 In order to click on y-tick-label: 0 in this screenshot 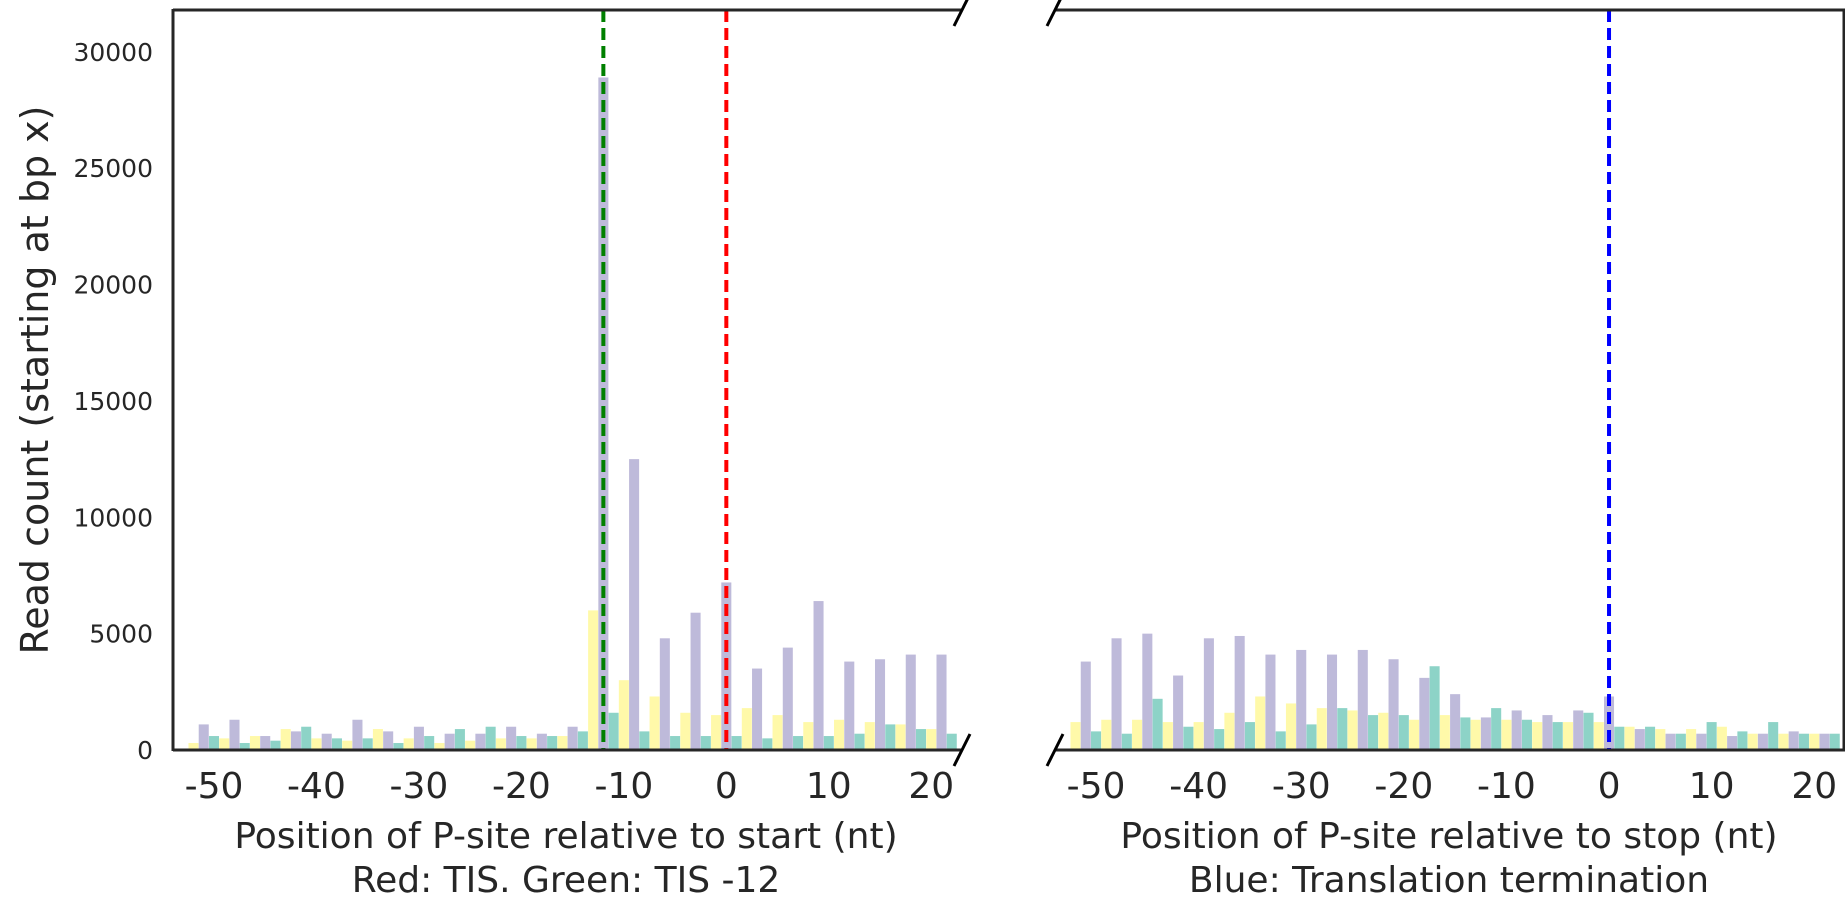, I will do `click(145, 750)`.